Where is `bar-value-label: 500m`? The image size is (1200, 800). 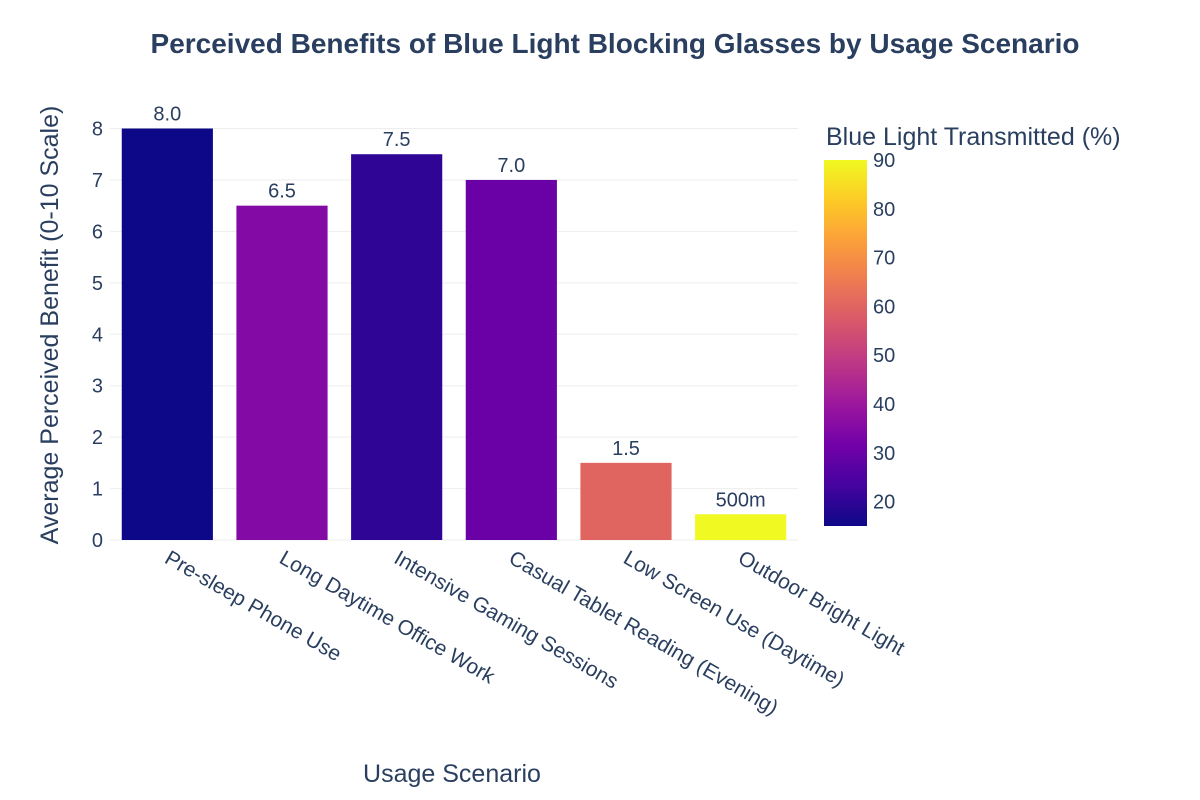 bar-value-label: 500m is located at coordinates (741, 500).